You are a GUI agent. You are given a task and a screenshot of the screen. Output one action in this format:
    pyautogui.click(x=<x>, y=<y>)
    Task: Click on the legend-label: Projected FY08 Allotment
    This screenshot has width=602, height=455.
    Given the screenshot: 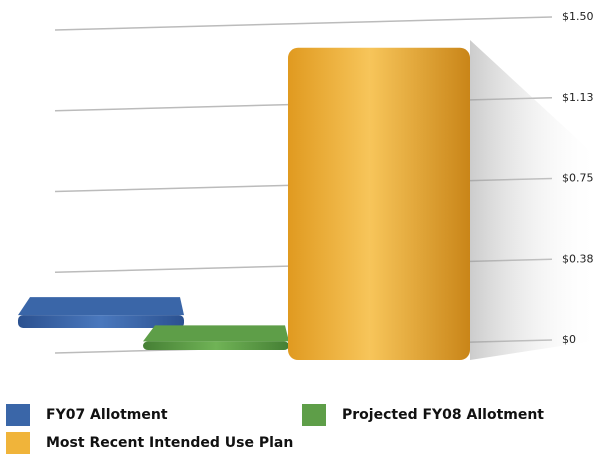 What is the action you would take?
    pyautogui.click(x=443, y=415)
    